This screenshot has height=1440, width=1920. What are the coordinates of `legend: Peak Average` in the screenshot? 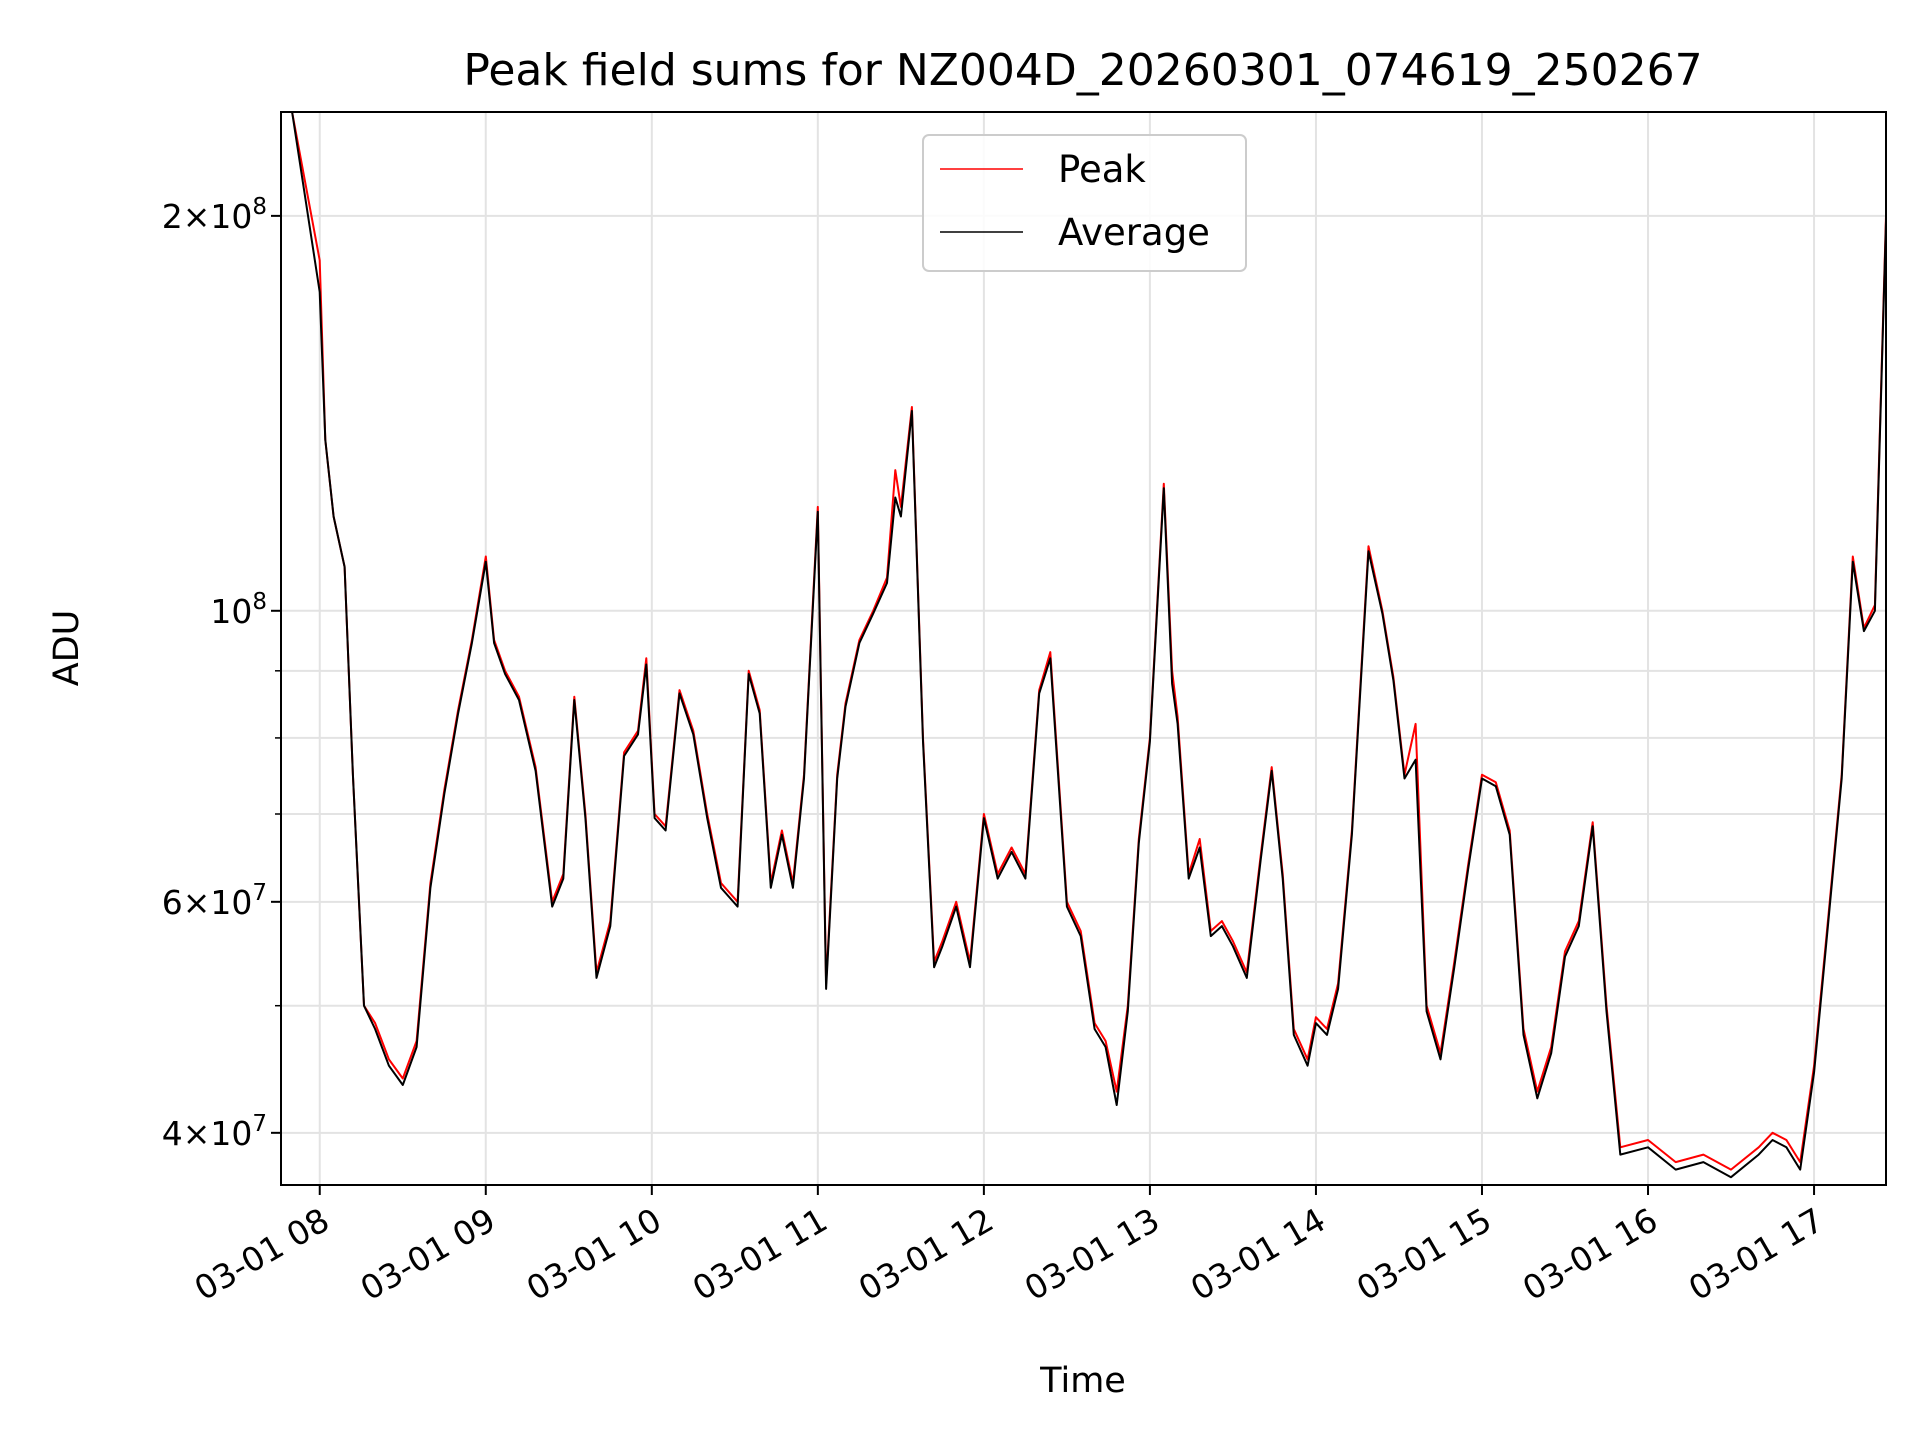 It's located at (1084, 203).